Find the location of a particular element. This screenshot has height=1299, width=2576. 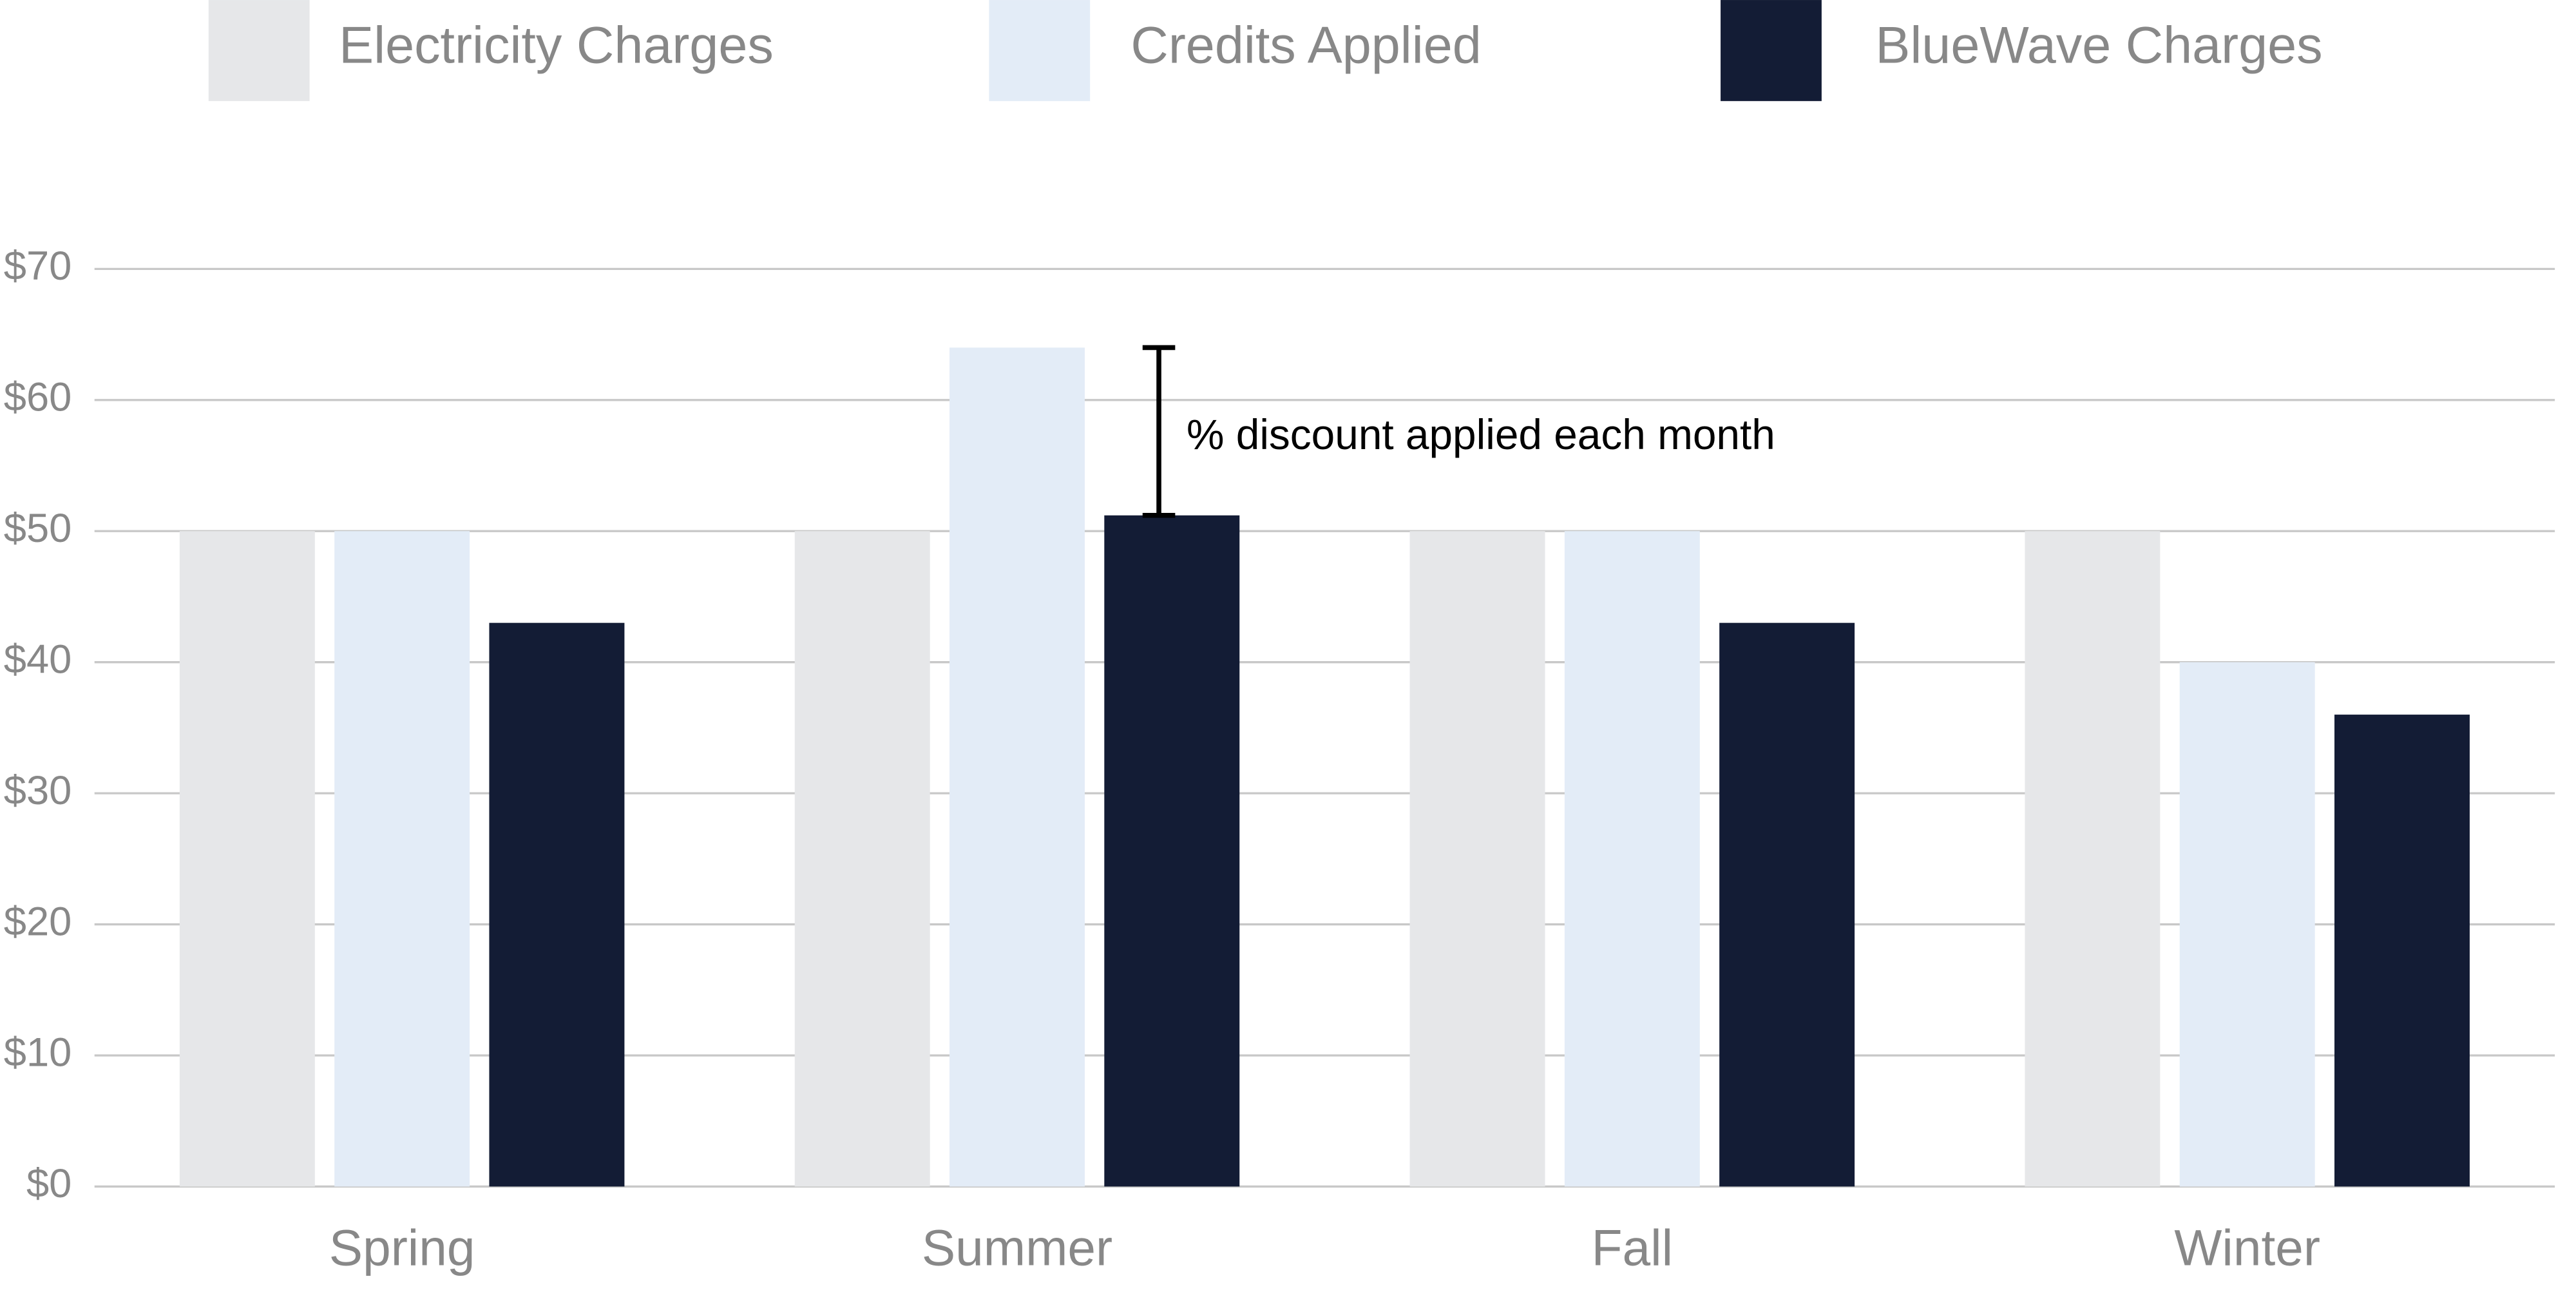

legend-label: Credits Applied is located at coordinates (1306, 45).